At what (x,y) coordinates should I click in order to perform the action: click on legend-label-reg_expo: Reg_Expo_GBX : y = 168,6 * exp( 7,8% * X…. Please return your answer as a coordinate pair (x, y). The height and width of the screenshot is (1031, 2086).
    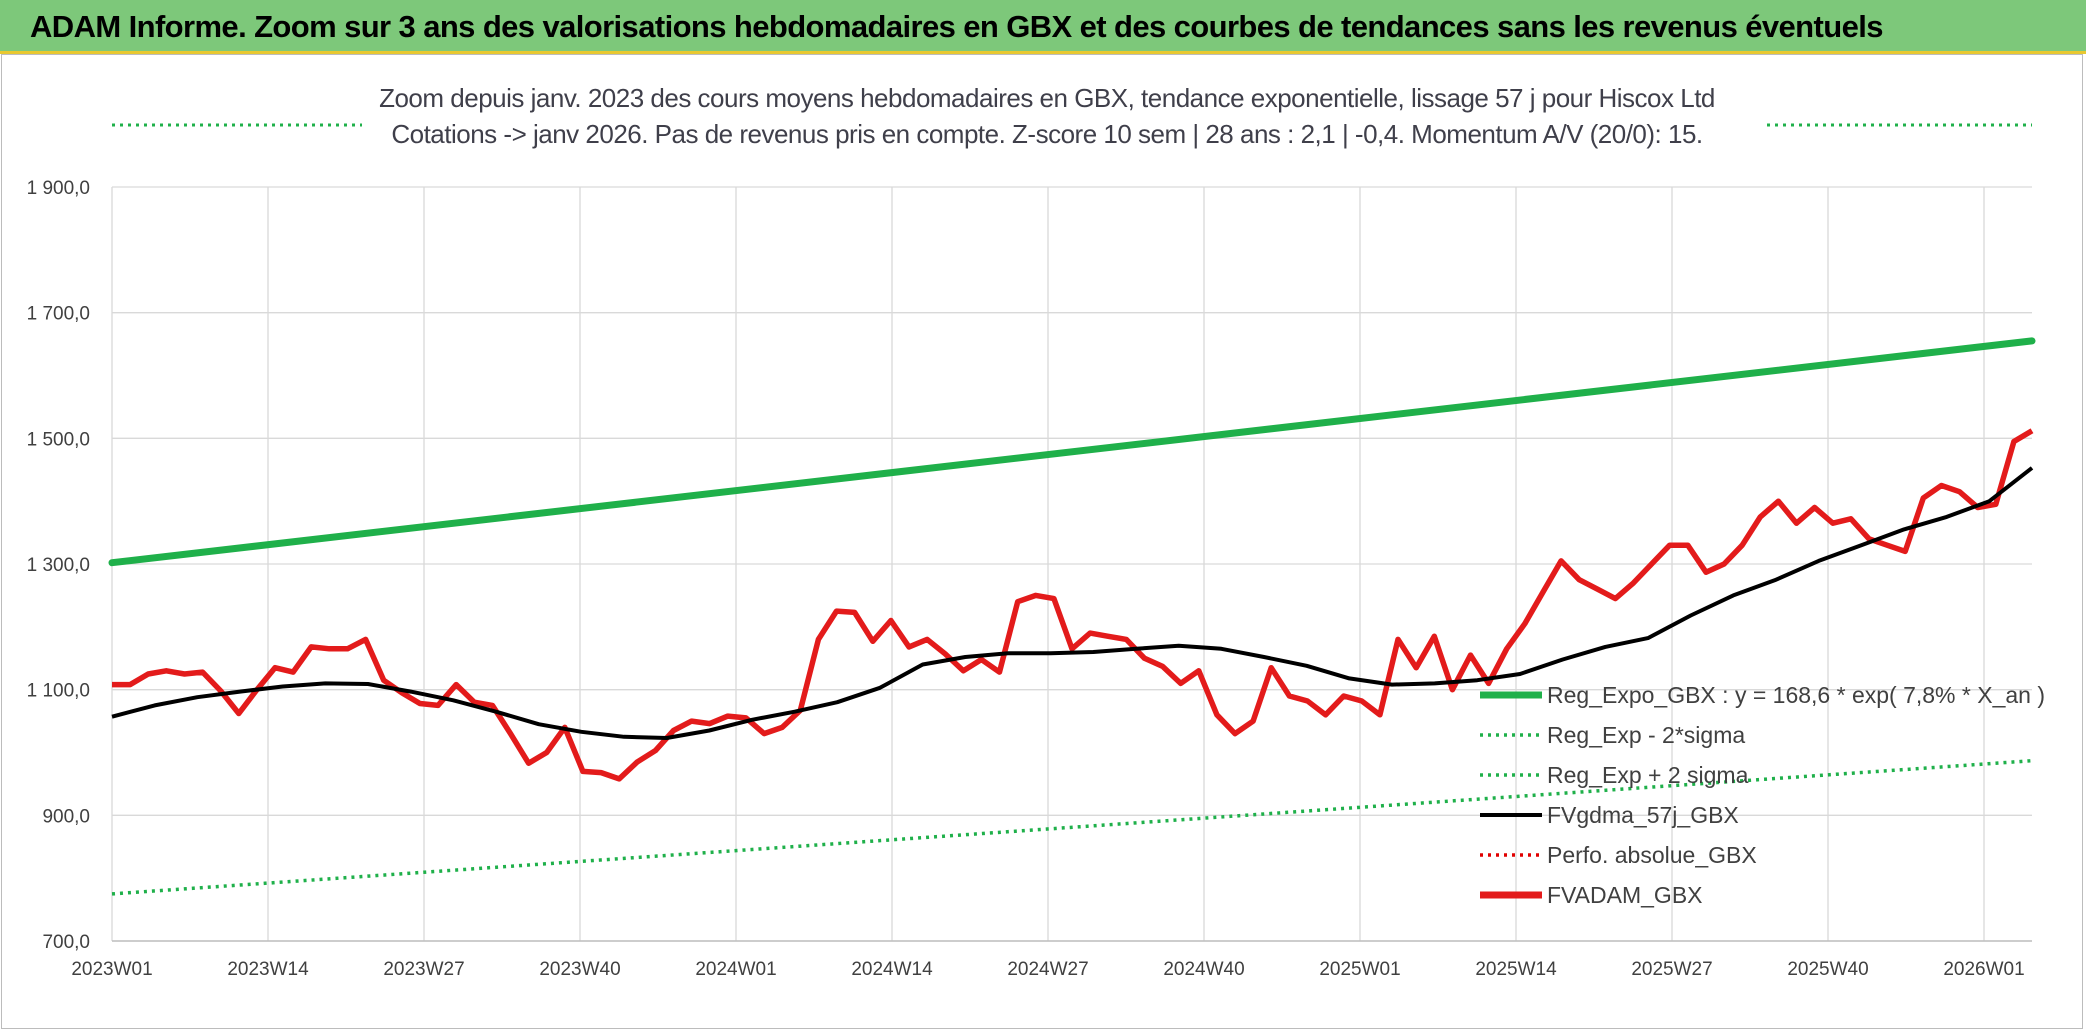
    Looking at the image, I should click on (1796, 695).